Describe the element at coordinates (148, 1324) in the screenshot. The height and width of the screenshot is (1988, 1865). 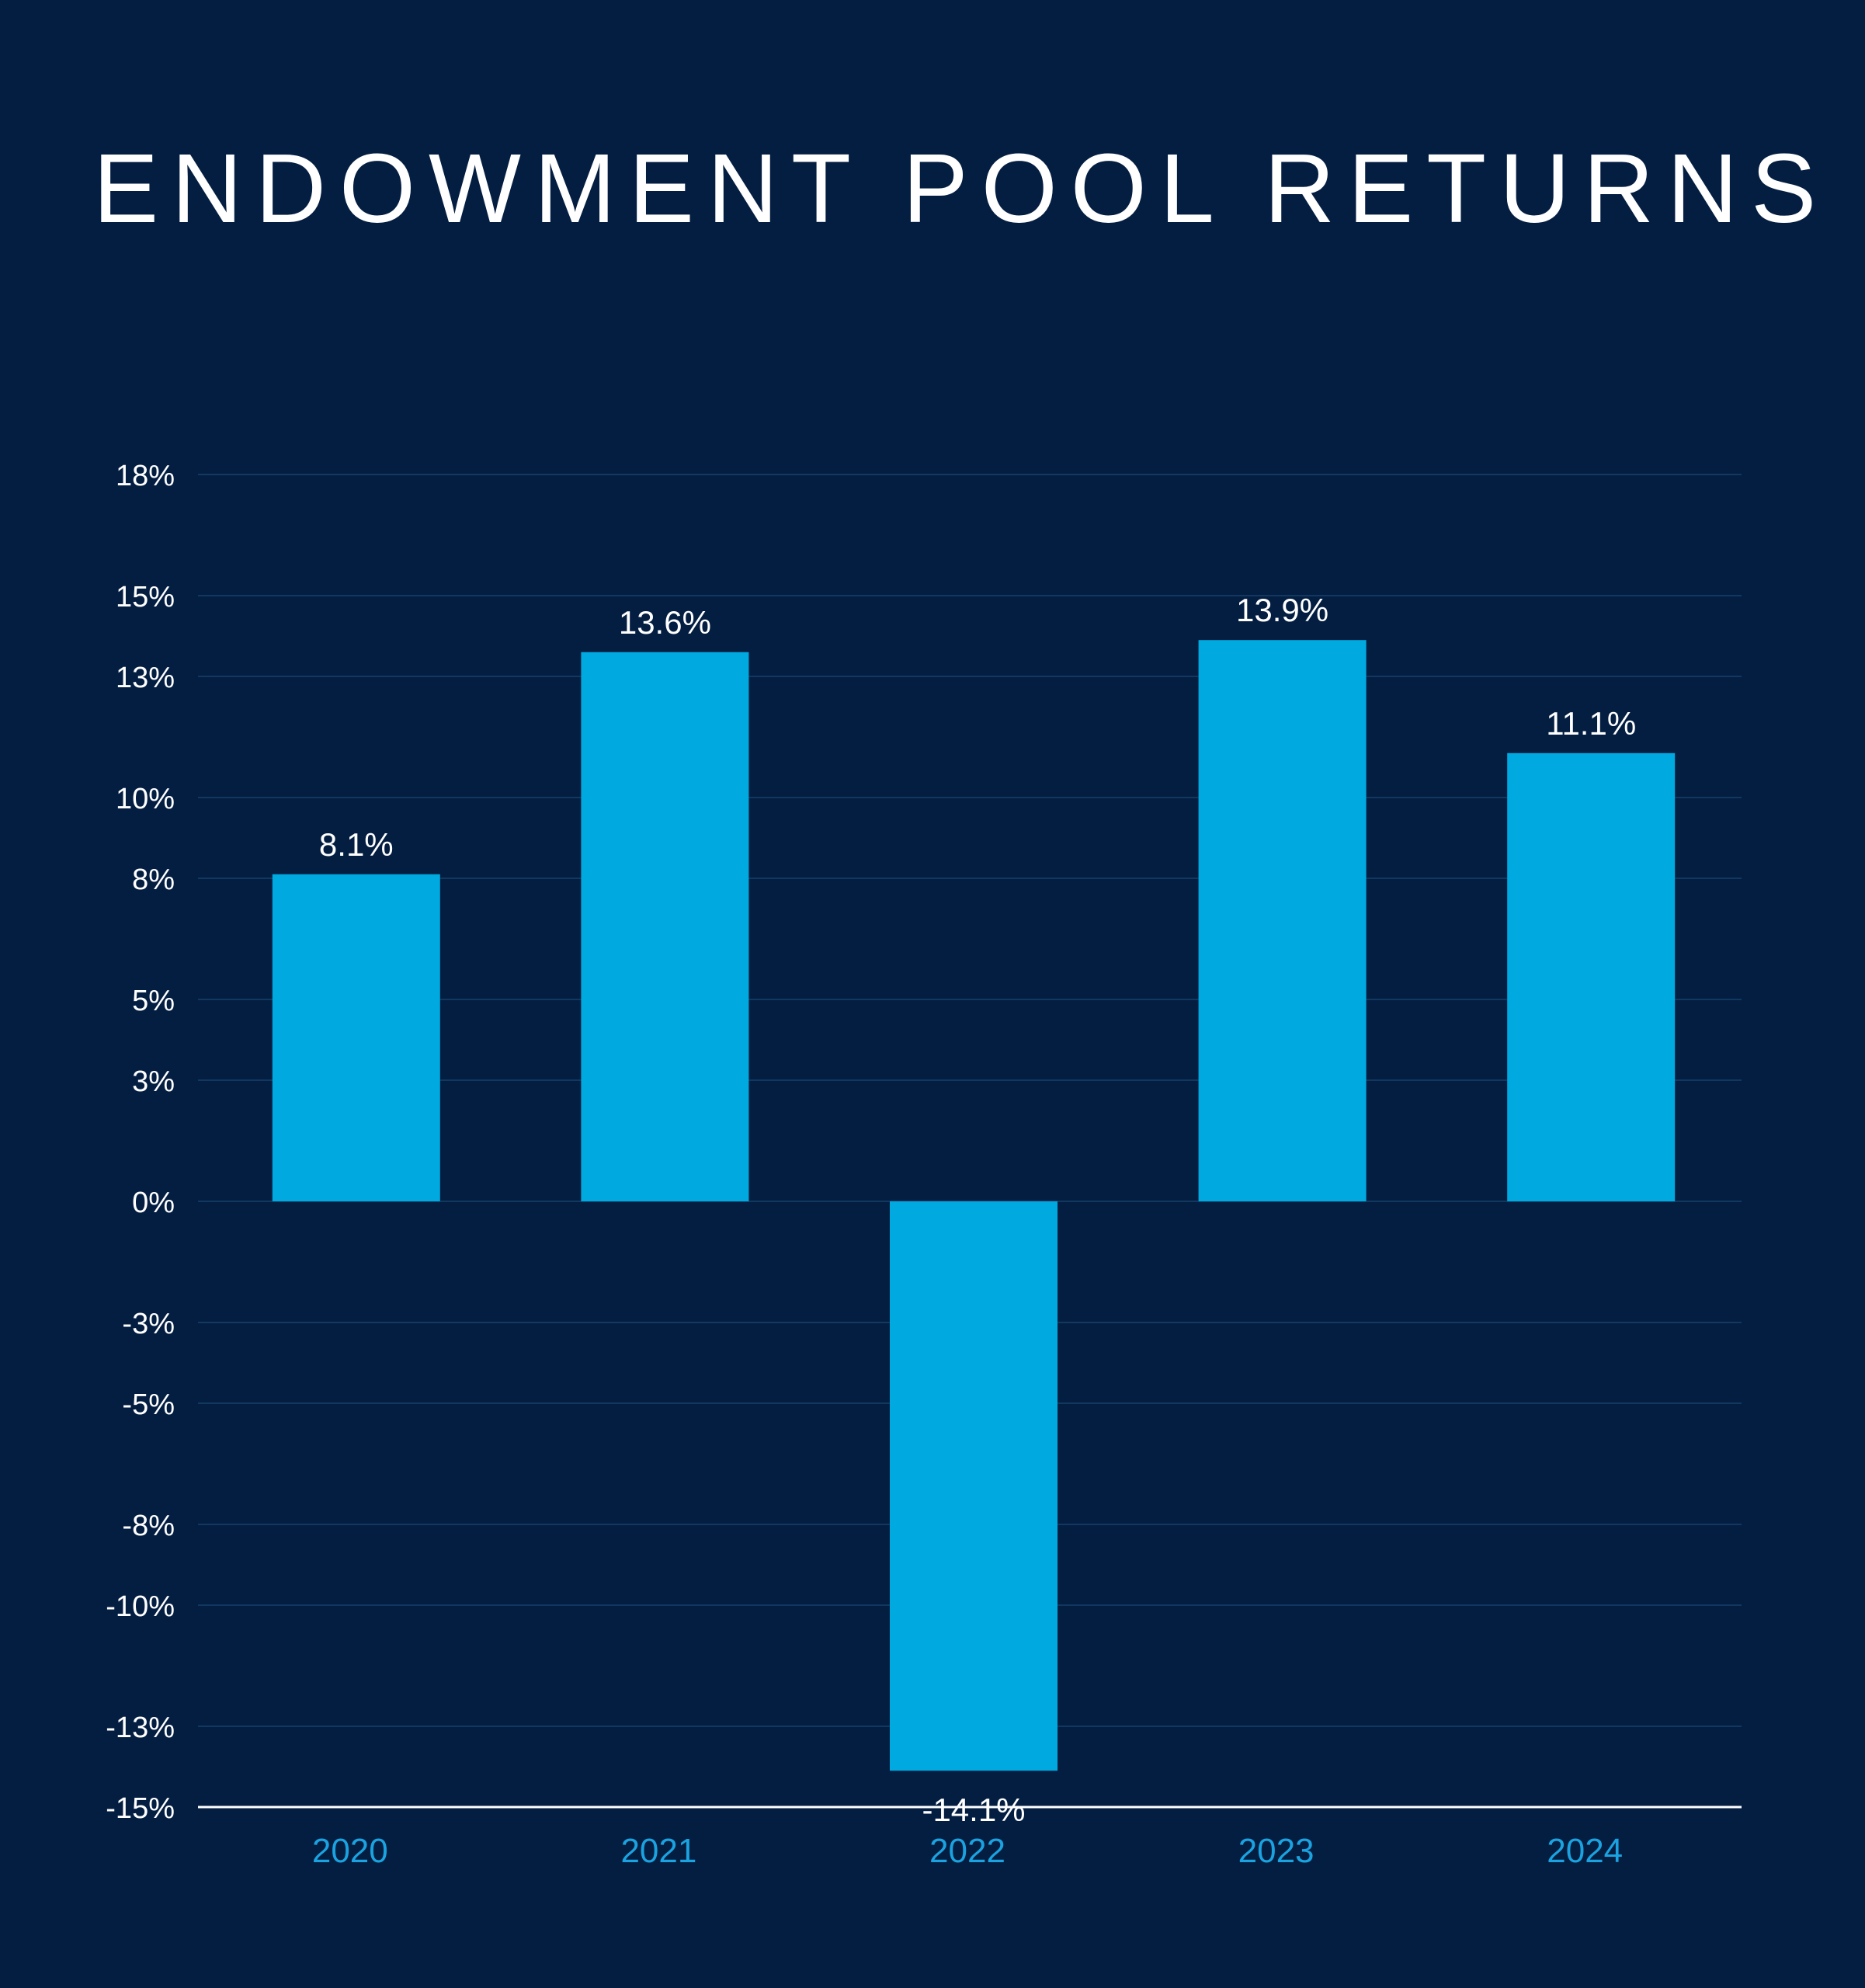
I see `y-tick-label: -3%` at that location.